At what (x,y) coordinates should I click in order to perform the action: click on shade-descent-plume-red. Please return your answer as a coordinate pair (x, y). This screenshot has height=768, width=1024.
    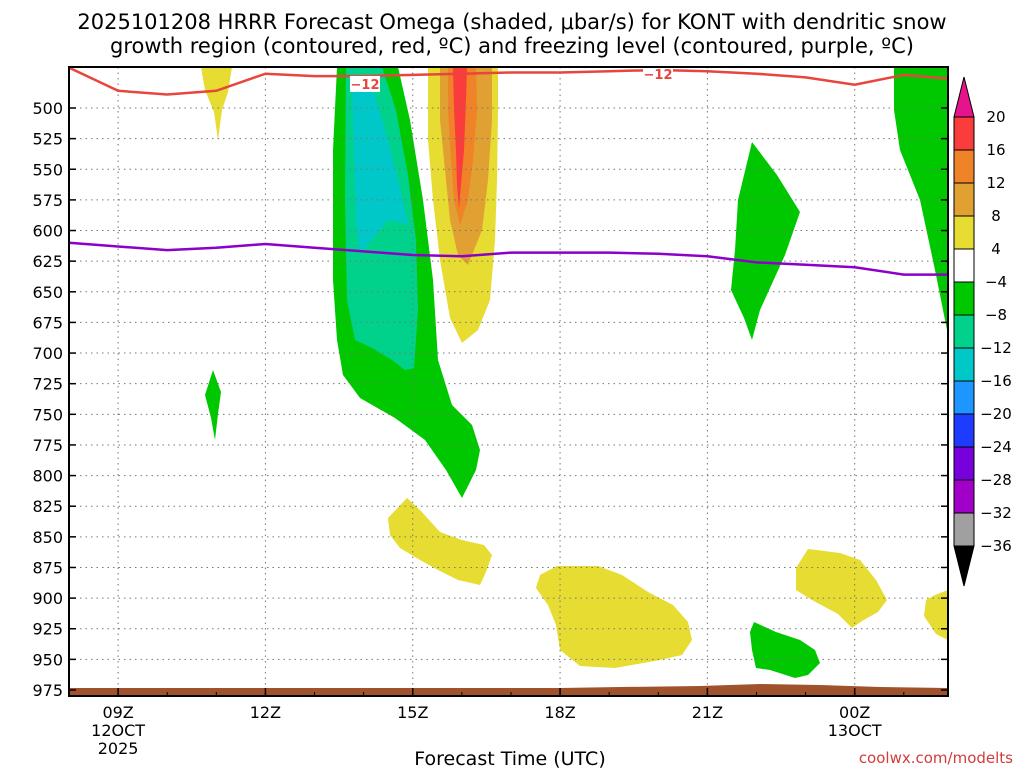
    Looking at the image, I should click on (460, 137).